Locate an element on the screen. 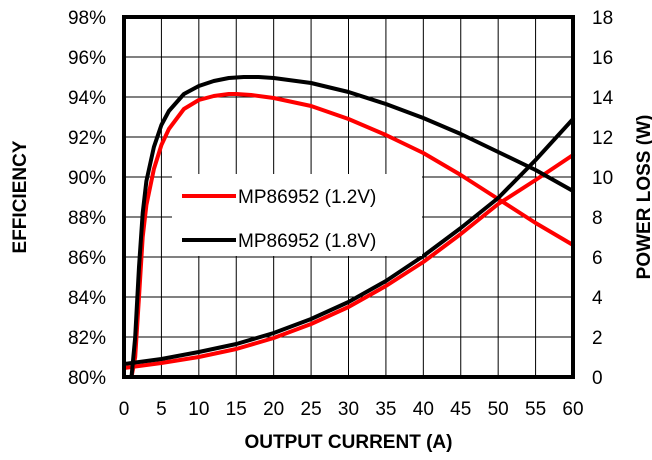 The image size is (652, 460). y-right-tick-label: 8 is located at coordinates (597, 218).